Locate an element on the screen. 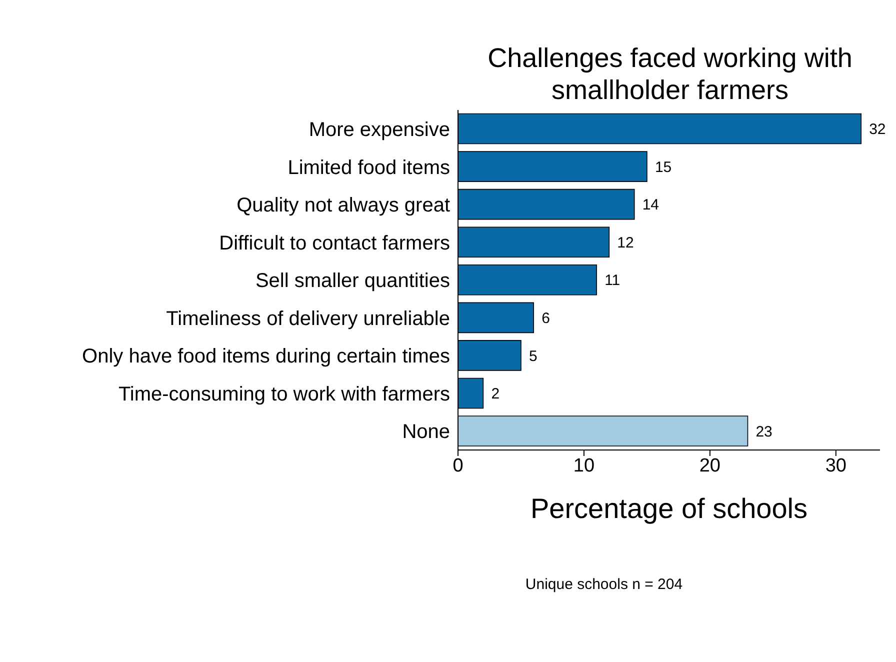 This screenshot has width=896, height=662. y-tick-label: Timeliness of delivery unreliable is located at coordinates (308, 319).